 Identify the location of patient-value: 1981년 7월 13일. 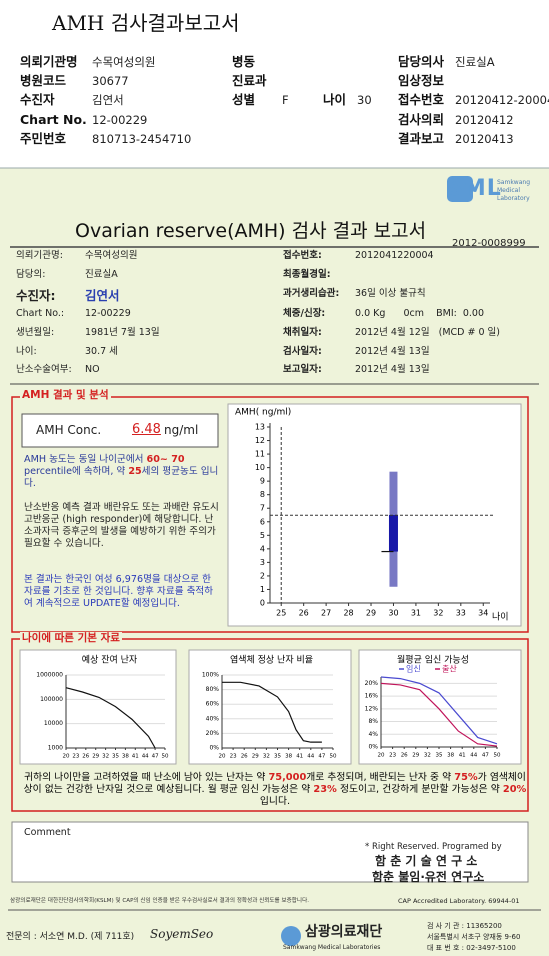
(122, 332).